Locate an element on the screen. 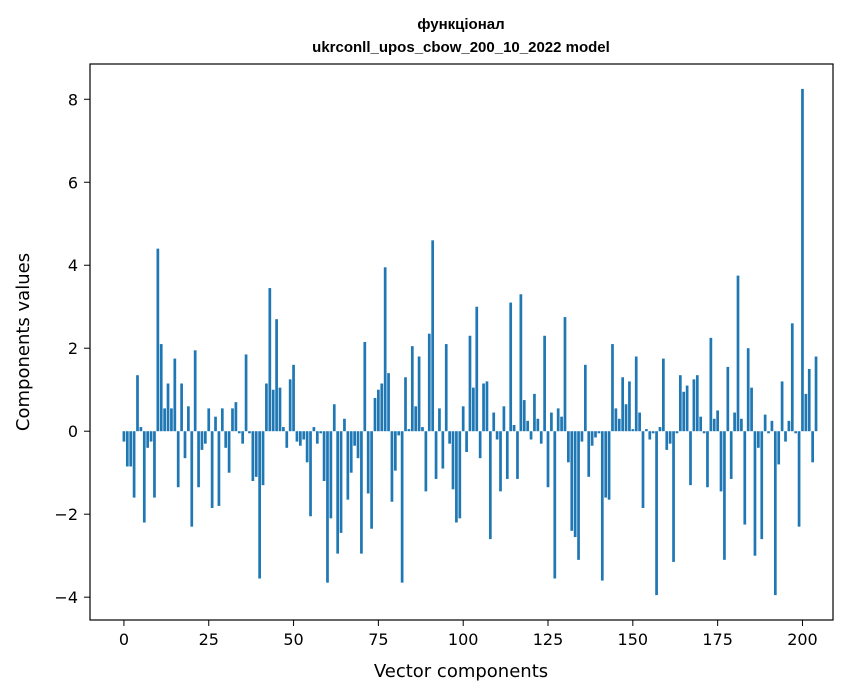  chart-title-line-1: функціонал is located at coordinates (460, 24).